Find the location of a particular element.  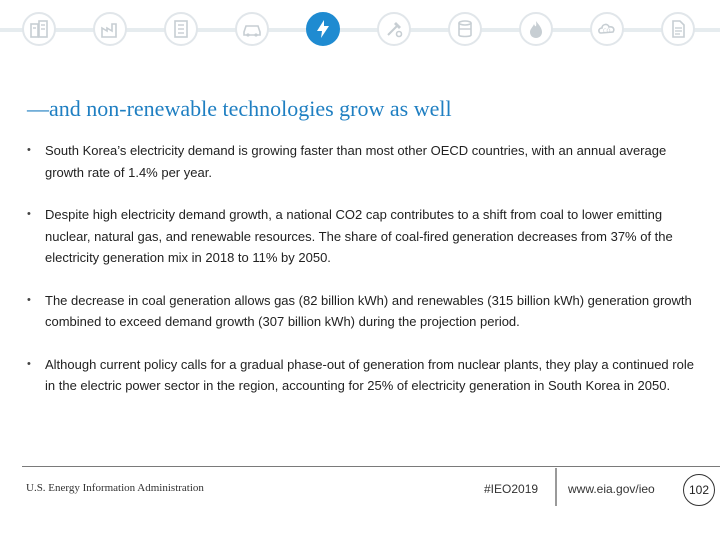

co2-icon: CO is located at coordinates (607, 29).